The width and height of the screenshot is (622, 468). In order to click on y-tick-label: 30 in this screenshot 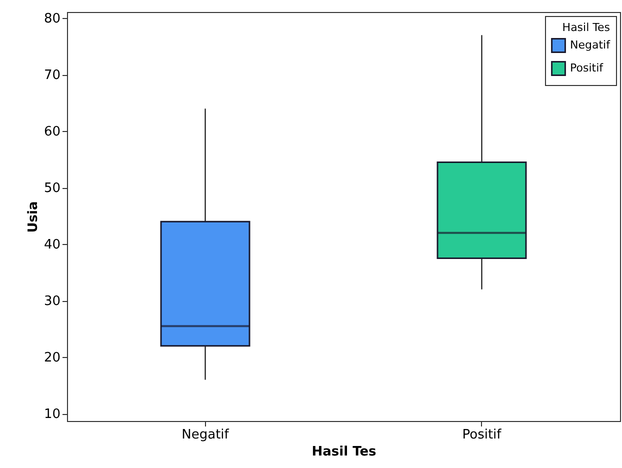, I will do `click(52, 302)`.